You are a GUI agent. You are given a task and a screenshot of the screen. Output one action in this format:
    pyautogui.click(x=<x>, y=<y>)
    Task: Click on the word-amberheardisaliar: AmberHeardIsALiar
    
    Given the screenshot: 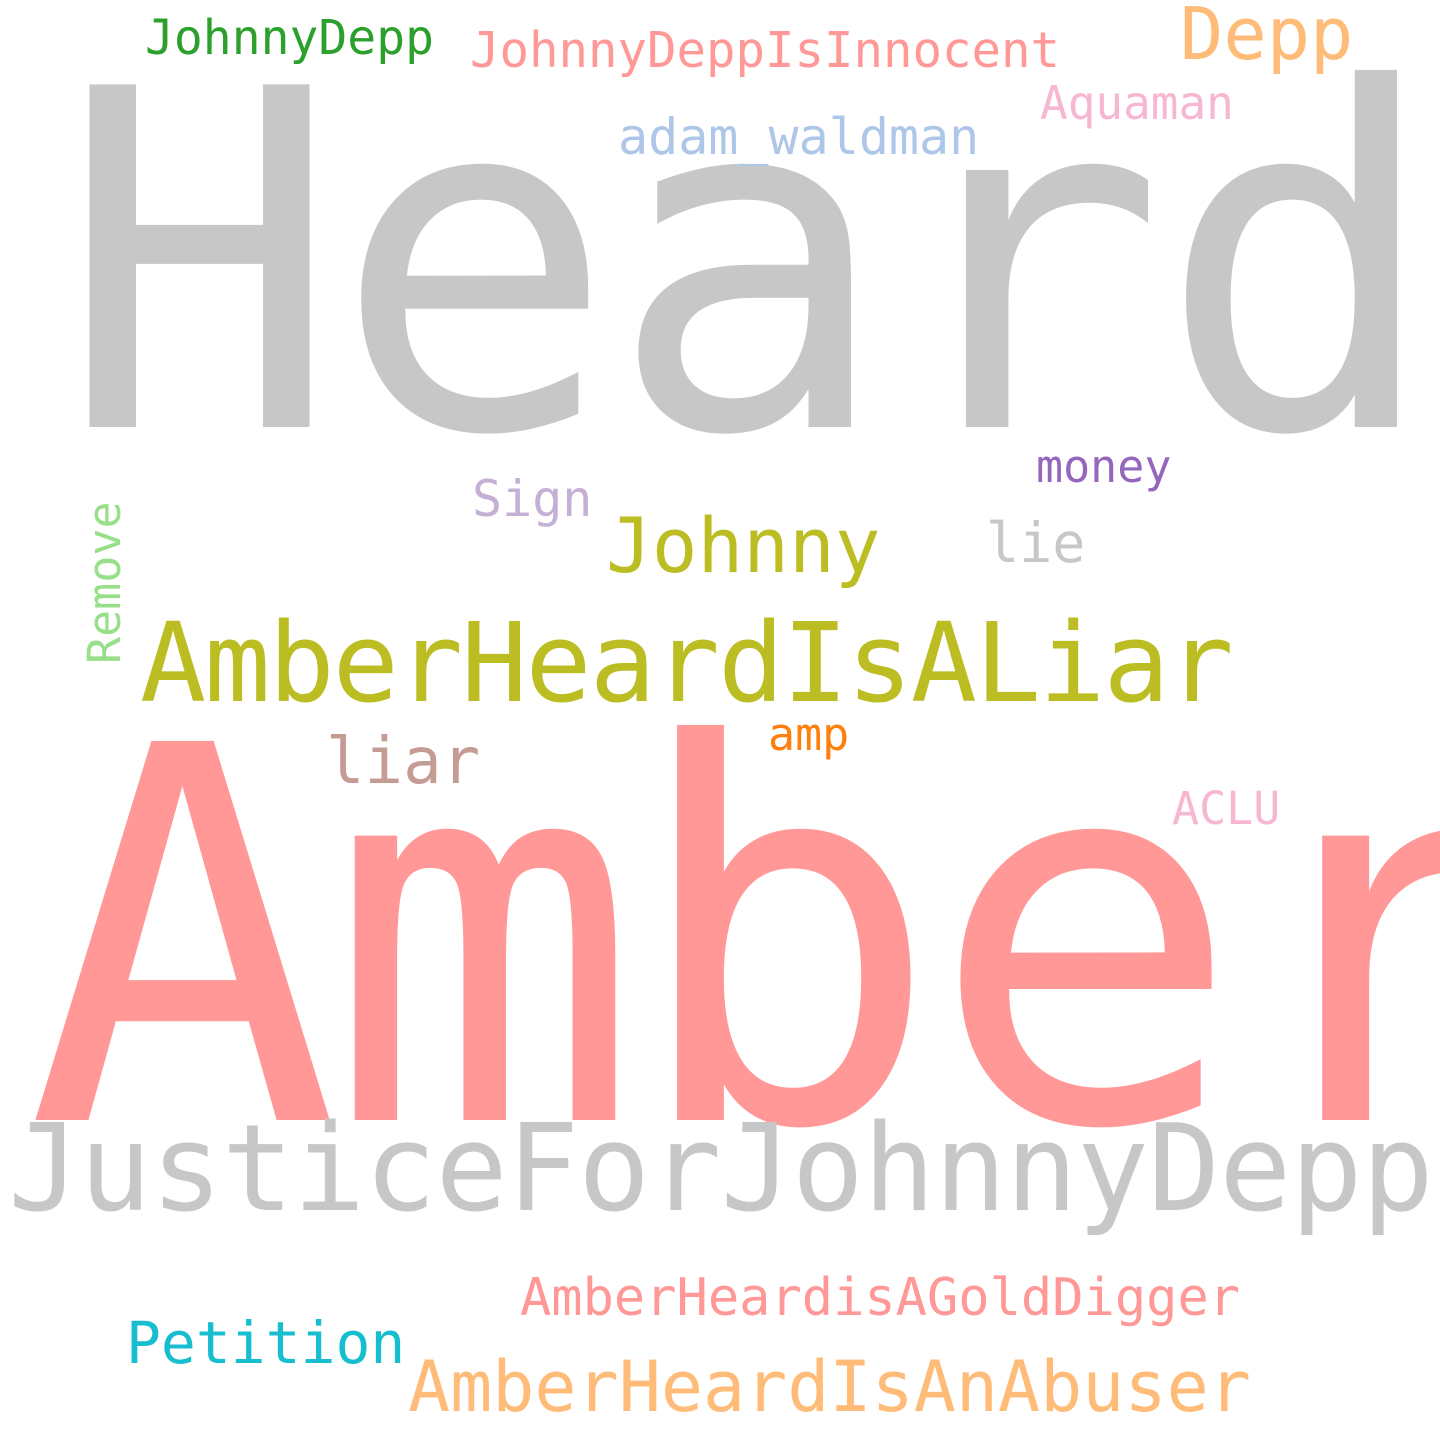 What is the action you would take?
    pyautogui.click(x=687, y=663)
    